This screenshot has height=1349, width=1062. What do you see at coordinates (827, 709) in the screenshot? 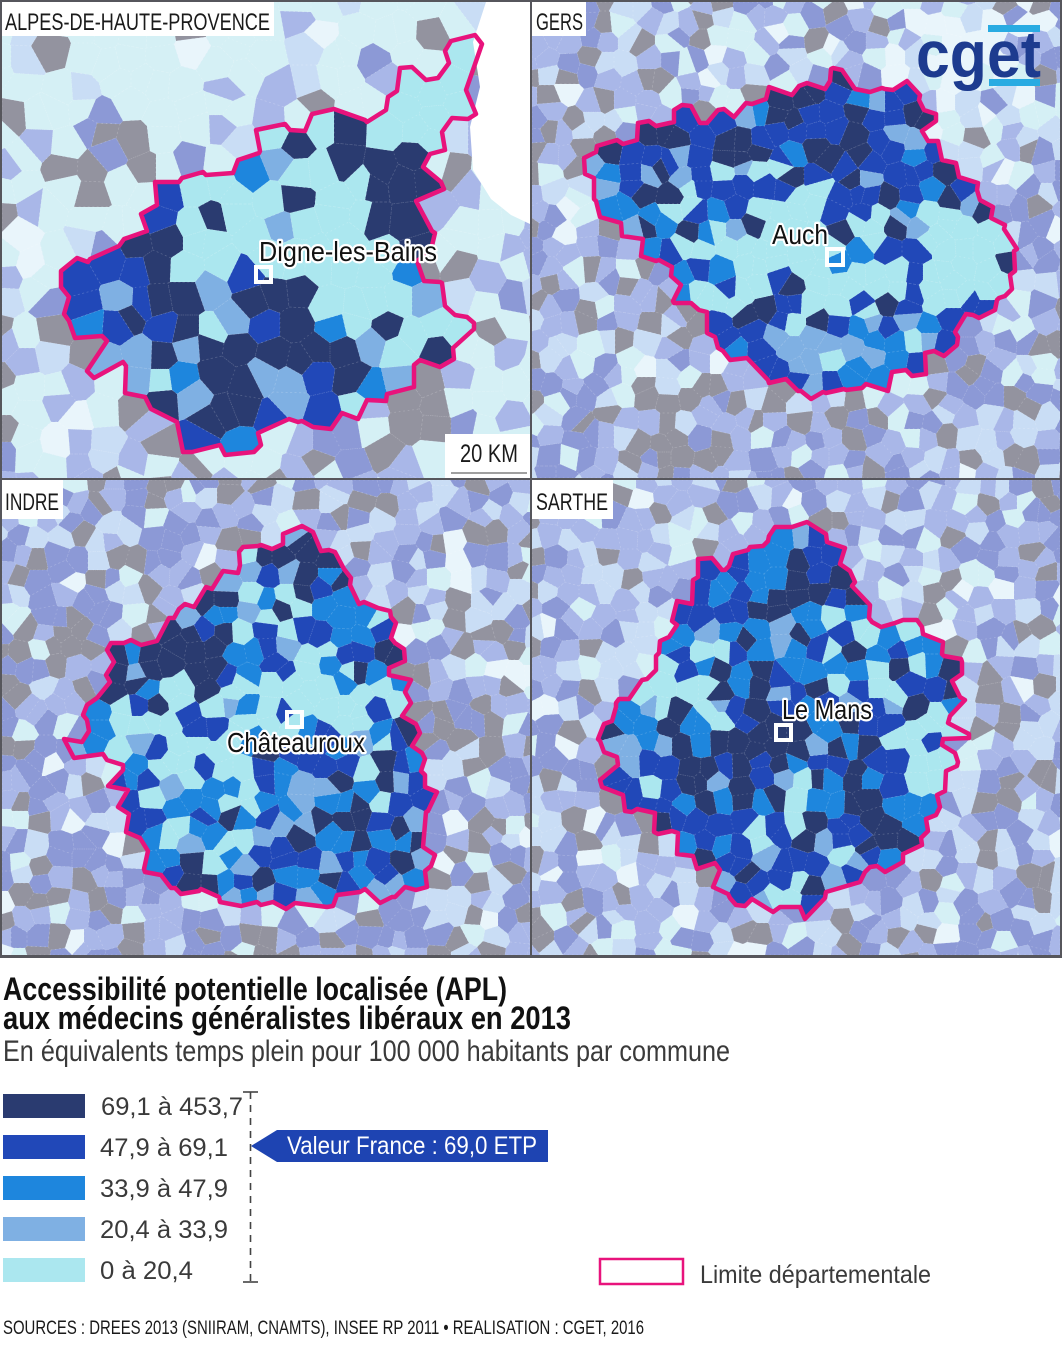
I see `svg-text: Le Mans` at bounding box center [827, 709].